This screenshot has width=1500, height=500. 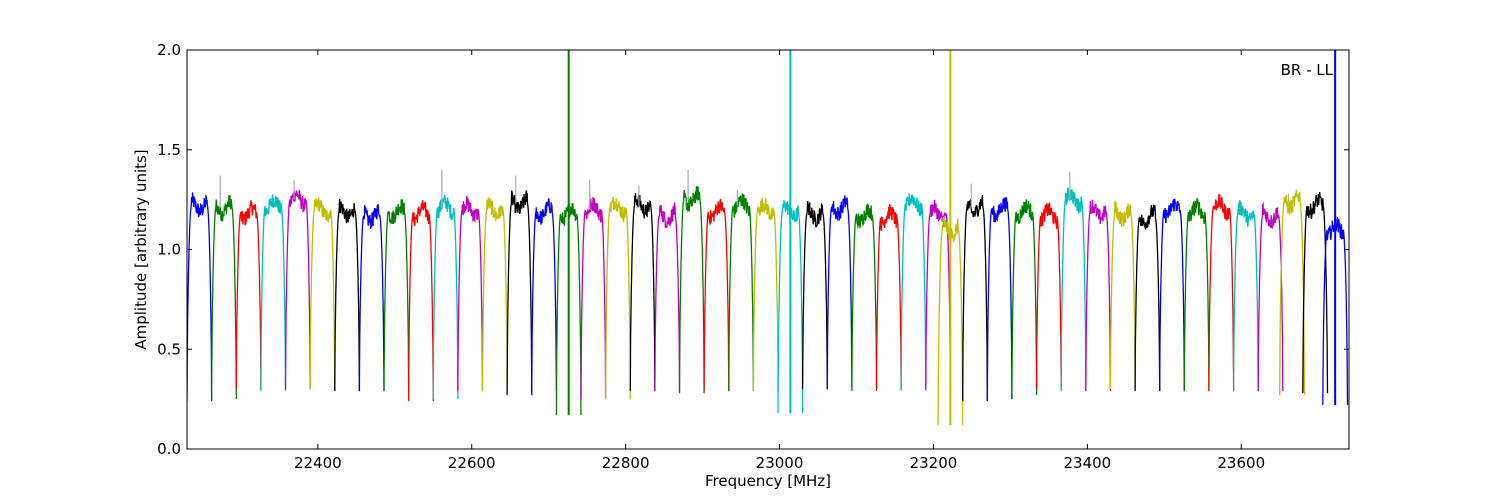 I want to click on y-tick-label: 2.0, so click(x=169, y=50).